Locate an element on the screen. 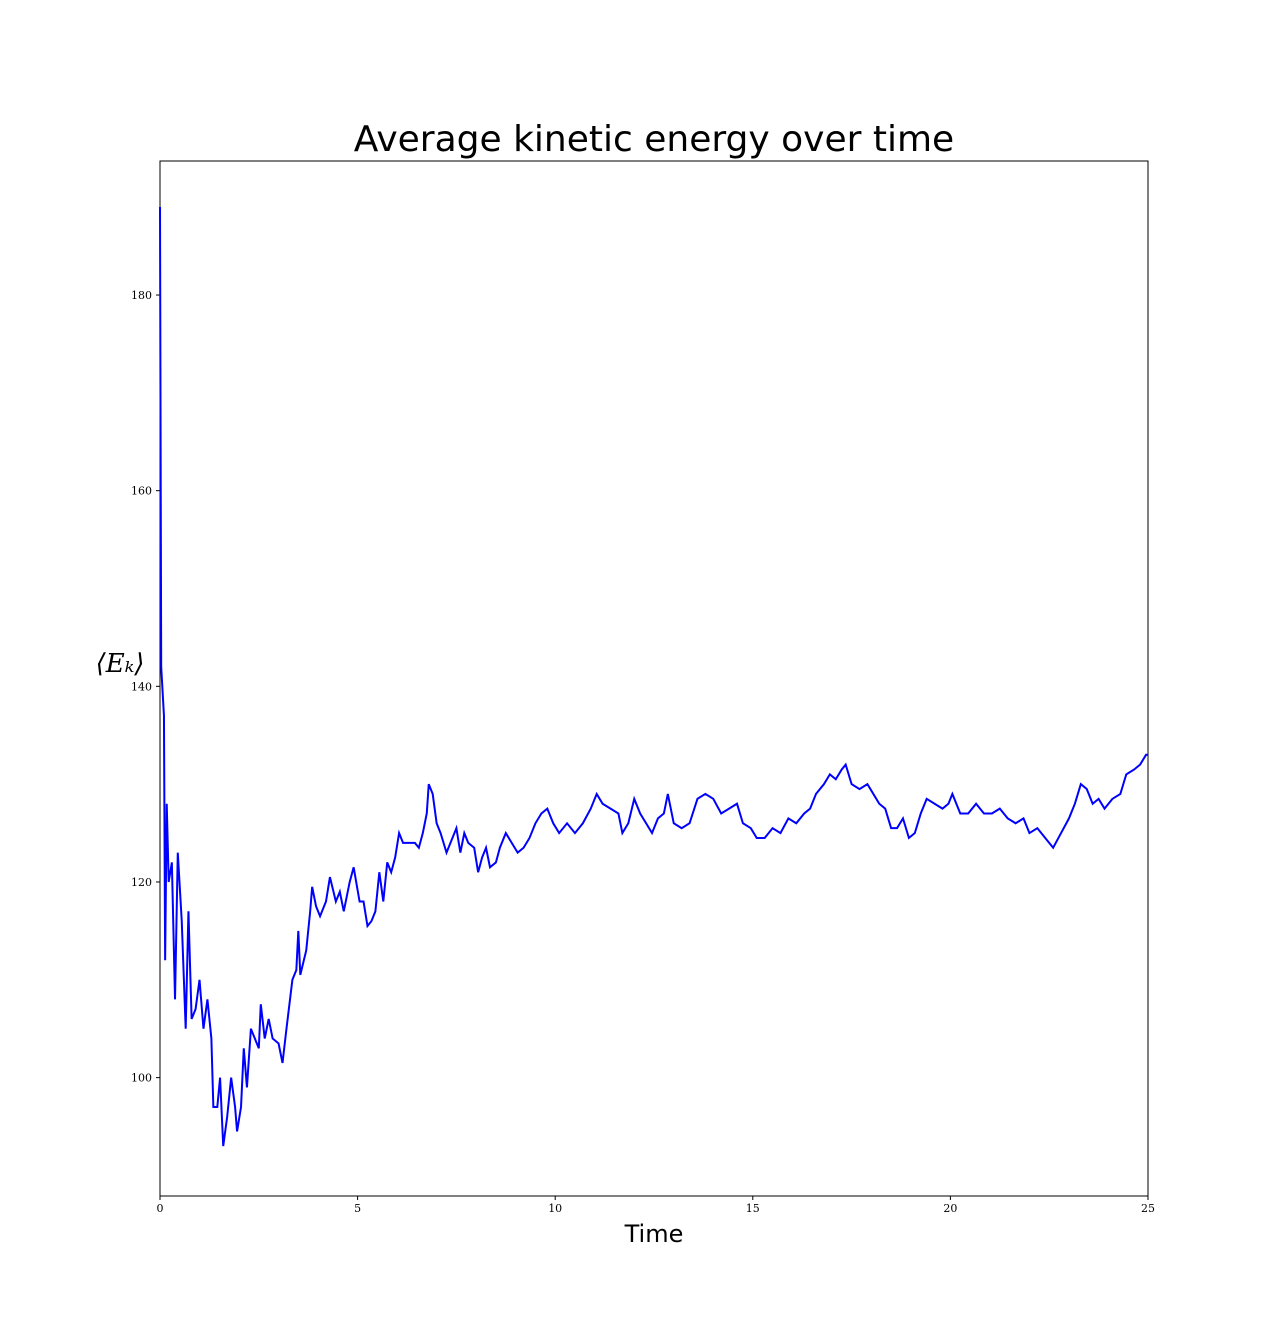  x-axis-label: Time is located at coordinates (654, 1234).